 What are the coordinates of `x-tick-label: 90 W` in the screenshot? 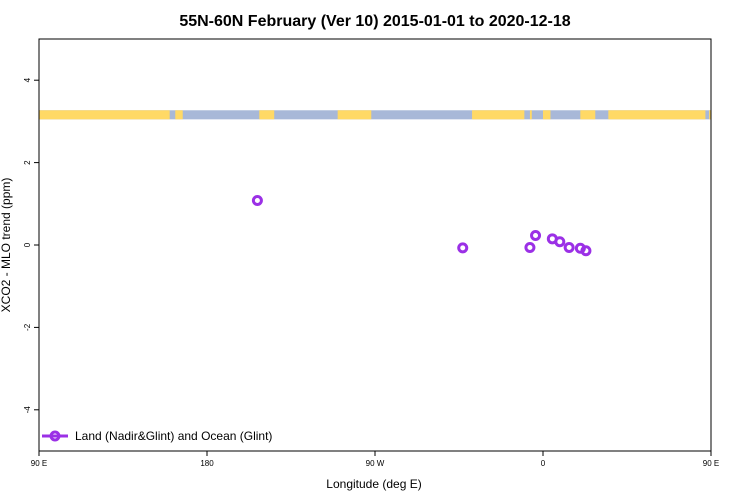 It's located at (375, 463).